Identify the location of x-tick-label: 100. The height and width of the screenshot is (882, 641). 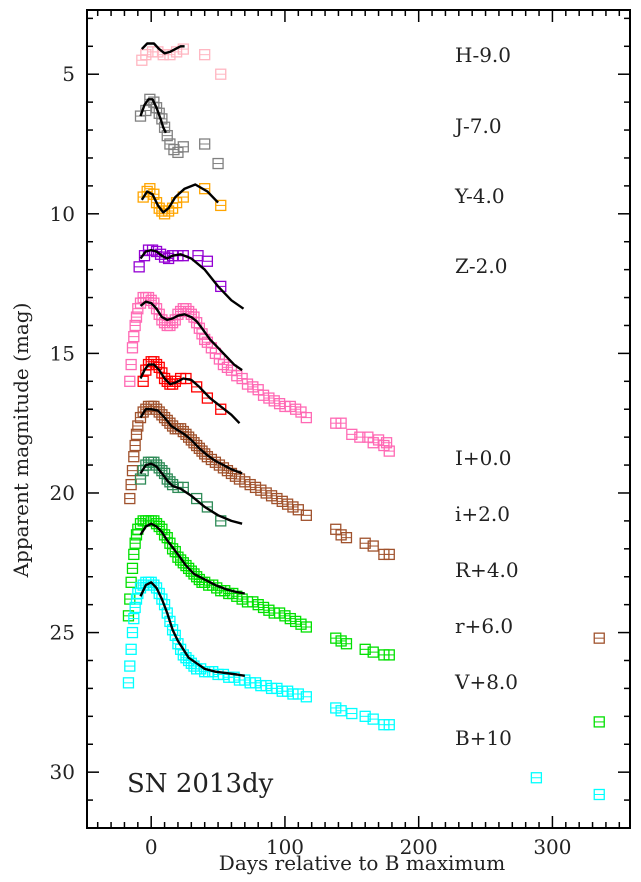
(285, 847).